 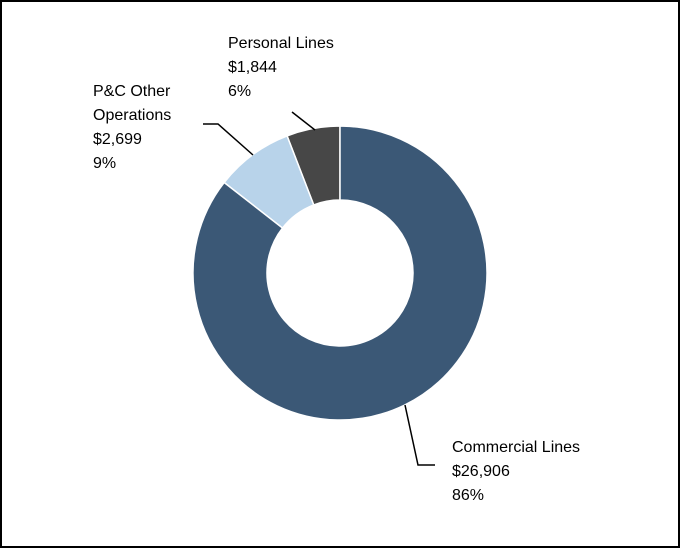 I want to click on slice-label: P&C Other Operations $2,699 9%, so click(x=143, y=128).